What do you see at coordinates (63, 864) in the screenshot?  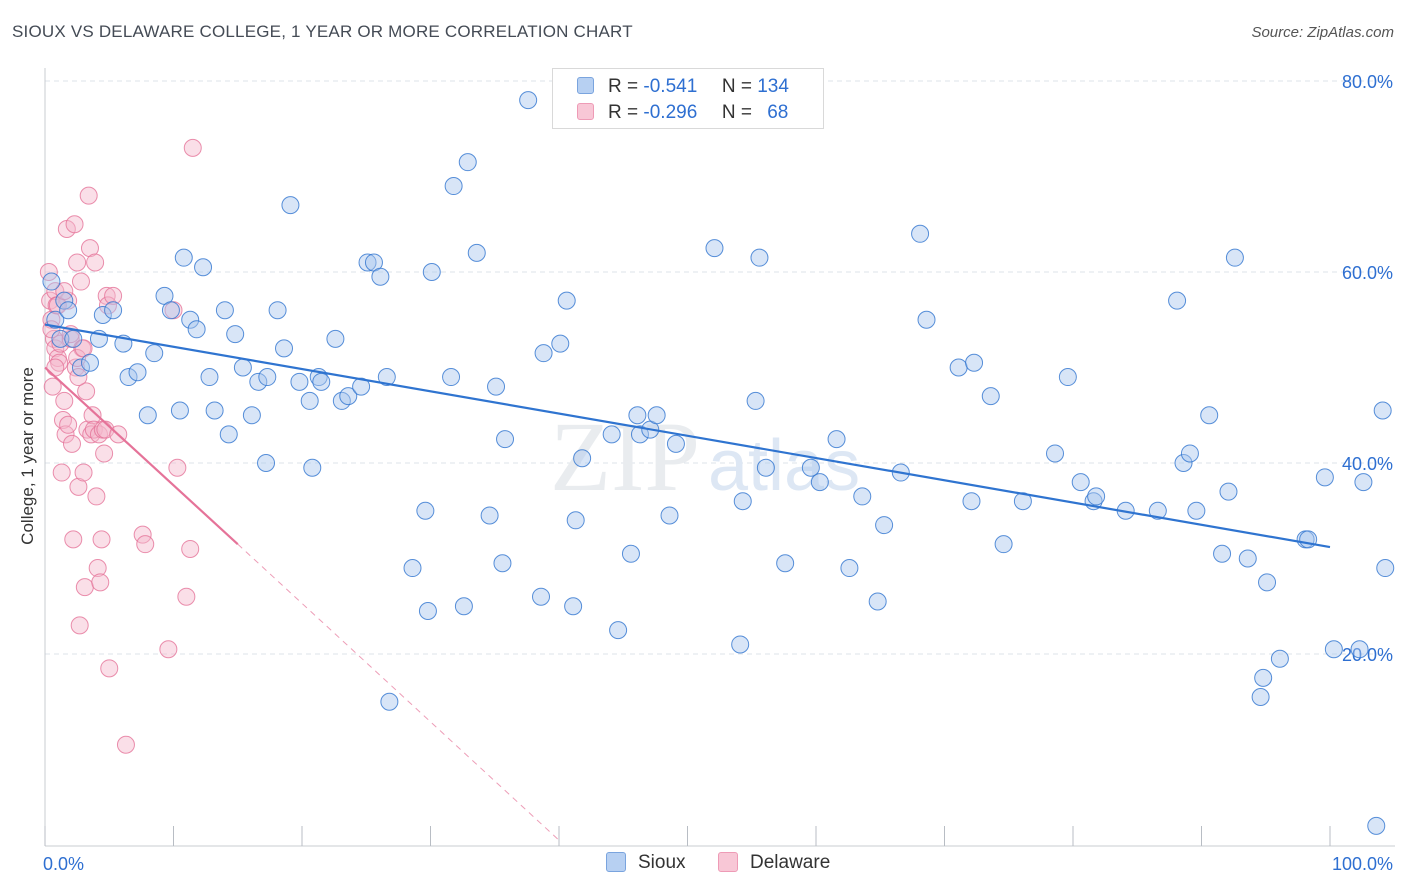 I see `x-tick-label-min: 0.0%` at bounding box center [63, 864].